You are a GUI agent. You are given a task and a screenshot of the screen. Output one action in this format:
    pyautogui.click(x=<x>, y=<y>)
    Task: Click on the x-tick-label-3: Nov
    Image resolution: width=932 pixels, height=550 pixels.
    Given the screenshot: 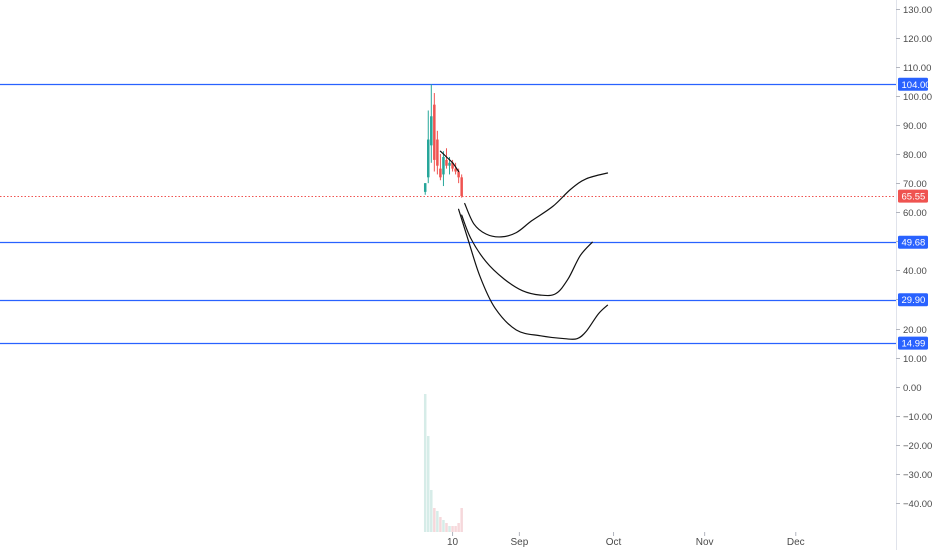 What is the action you would take?
    pyautogui.click(x=705, y=542)
    